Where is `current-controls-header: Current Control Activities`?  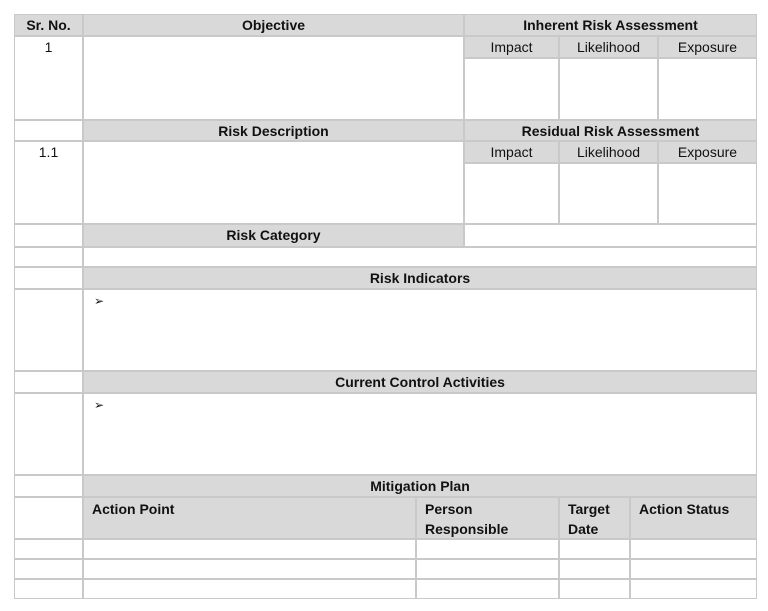 current-controls-header: Current Control Activities is located at coordinates (420, 382).